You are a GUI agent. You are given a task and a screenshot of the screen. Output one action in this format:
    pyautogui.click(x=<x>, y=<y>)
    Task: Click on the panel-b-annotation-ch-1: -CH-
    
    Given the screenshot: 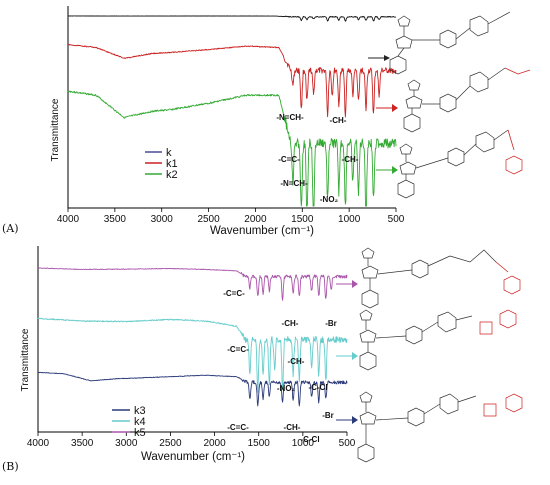 What is the action you would take?
    pyautogui.click(x=290, y=323)
    